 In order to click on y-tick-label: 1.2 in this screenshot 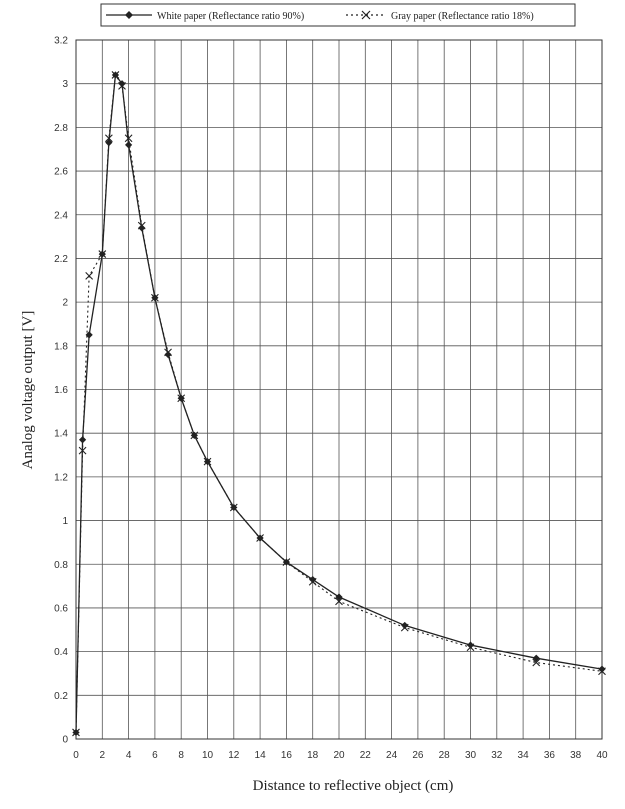, I will do `click(61, 477)`.